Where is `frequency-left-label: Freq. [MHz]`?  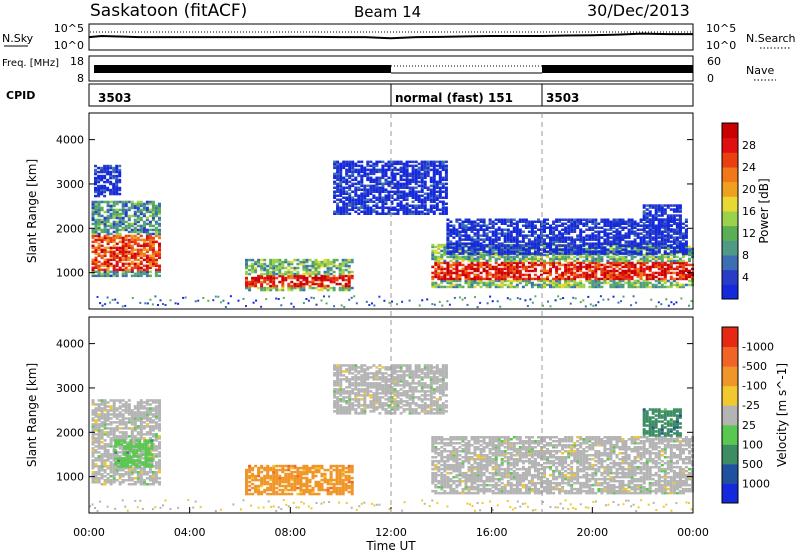 frequency-left-label: Freq. [MHz] is located at coordinates (30, 63).